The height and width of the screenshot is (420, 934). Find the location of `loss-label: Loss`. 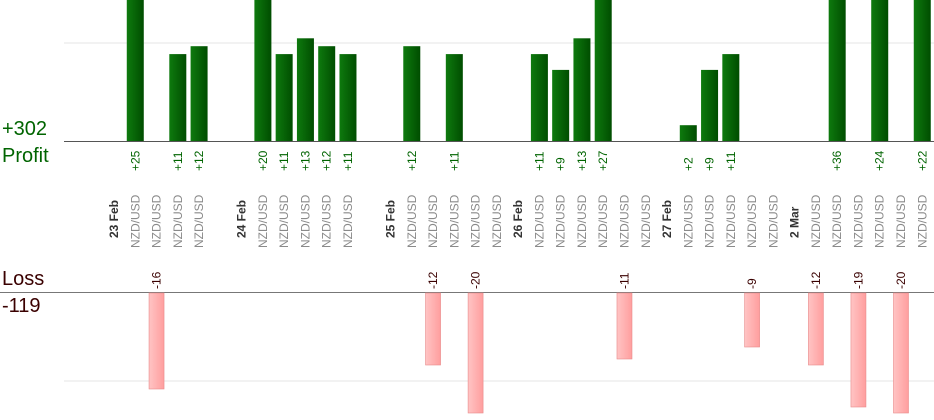

loss-label: Loss is located at coordinates (23, 279).